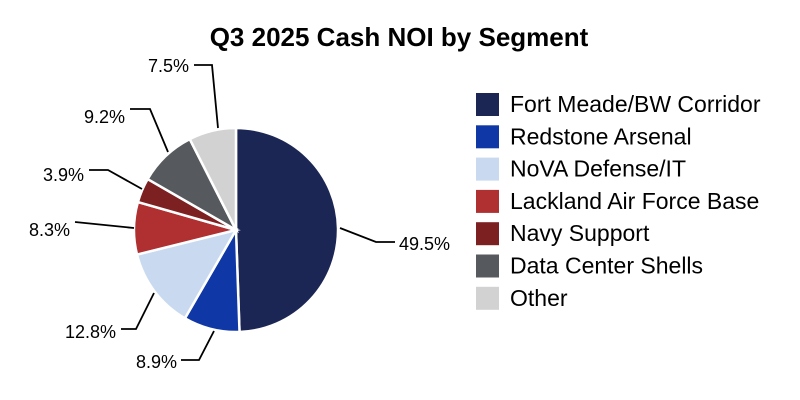 The width and height of the screenshot is (800, 400). What do you see at coordinates (104, 225) in the screenshot?
I see `leader-line-lackland-air-force-base` at bounding box center [104, 225].